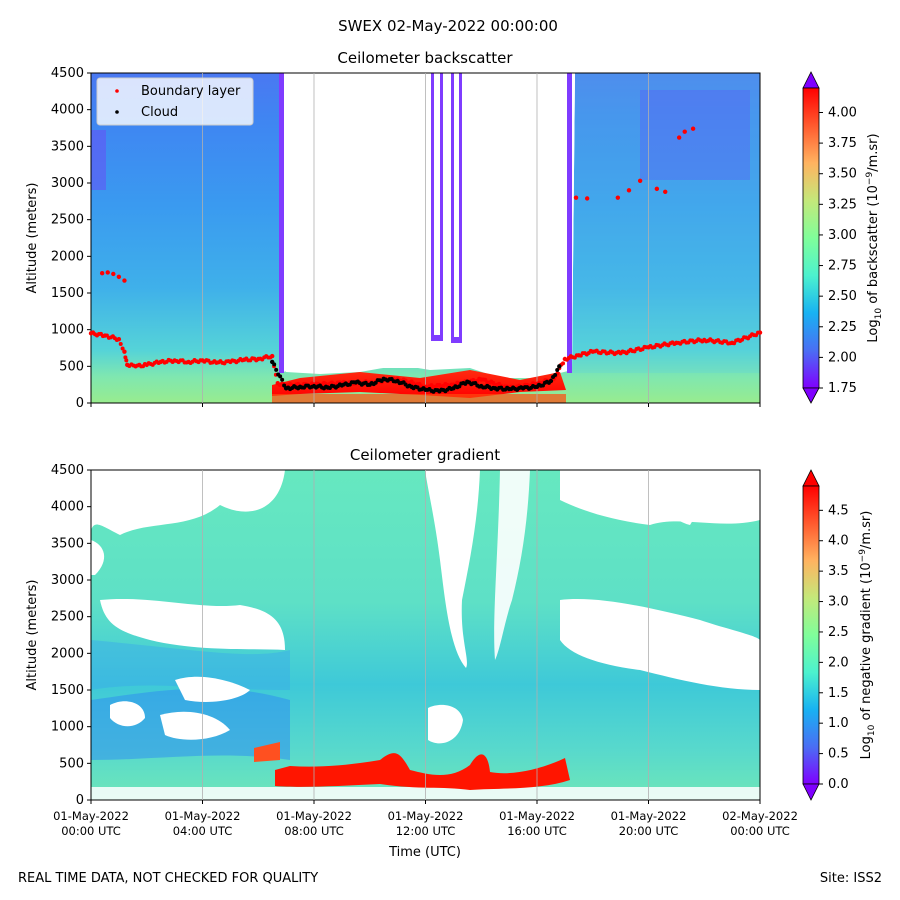 The height and width of the screenshot is (900, 900). I want to click on colorbar-tick-label: 3.5, so click(838, 571).